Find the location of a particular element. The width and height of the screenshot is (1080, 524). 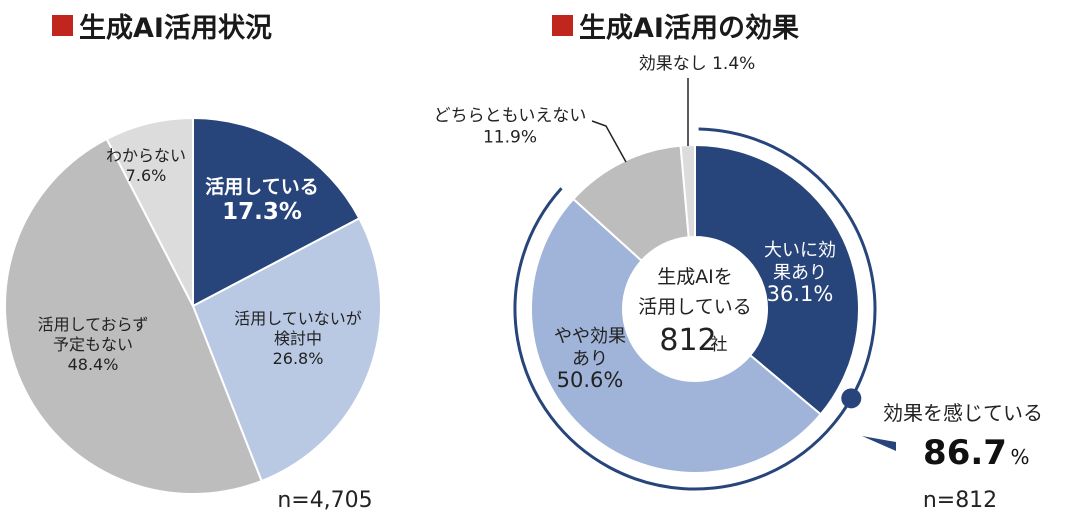

donut-slice-label-3-line: 効果なし 1.4% is located at coordinates (697, 64).